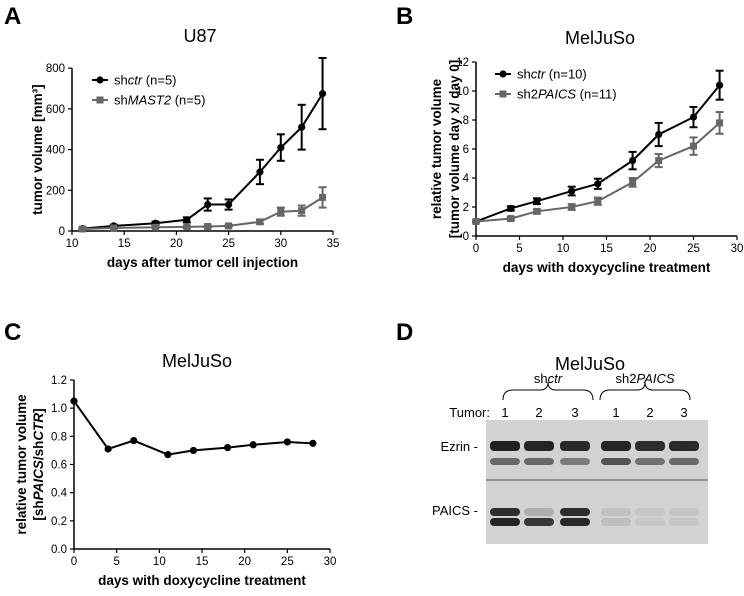 The height and width of the screenshot is (596, 744). I want to click on panel-label-d: D, so click(404, 332).